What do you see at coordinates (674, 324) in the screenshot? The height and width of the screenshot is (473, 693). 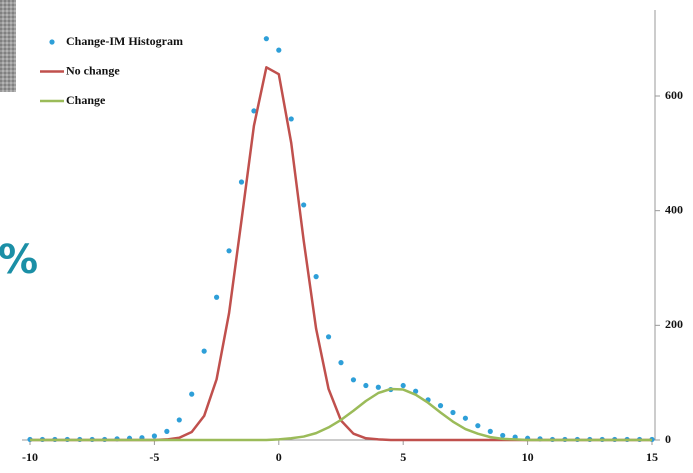 I see `y-tick-label: 200` at bounding box center [674, 324].